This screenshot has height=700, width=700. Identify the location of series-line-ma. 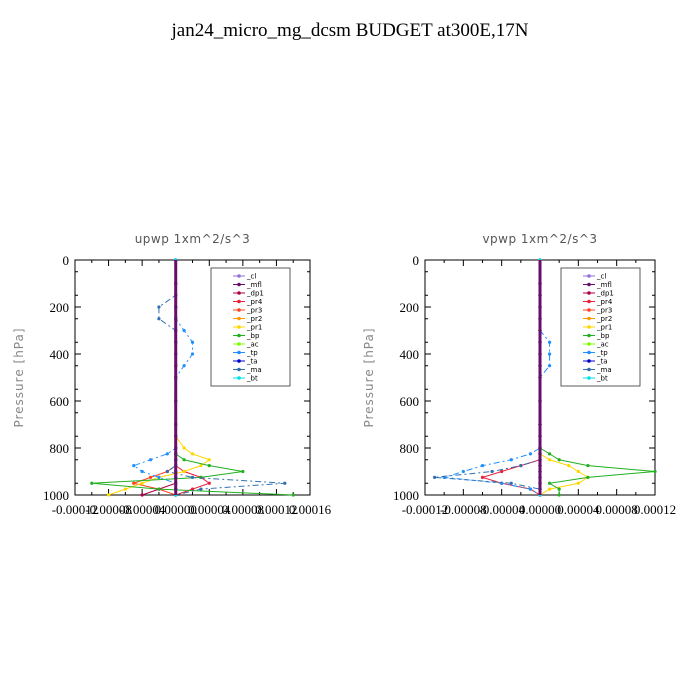
(487, 377).